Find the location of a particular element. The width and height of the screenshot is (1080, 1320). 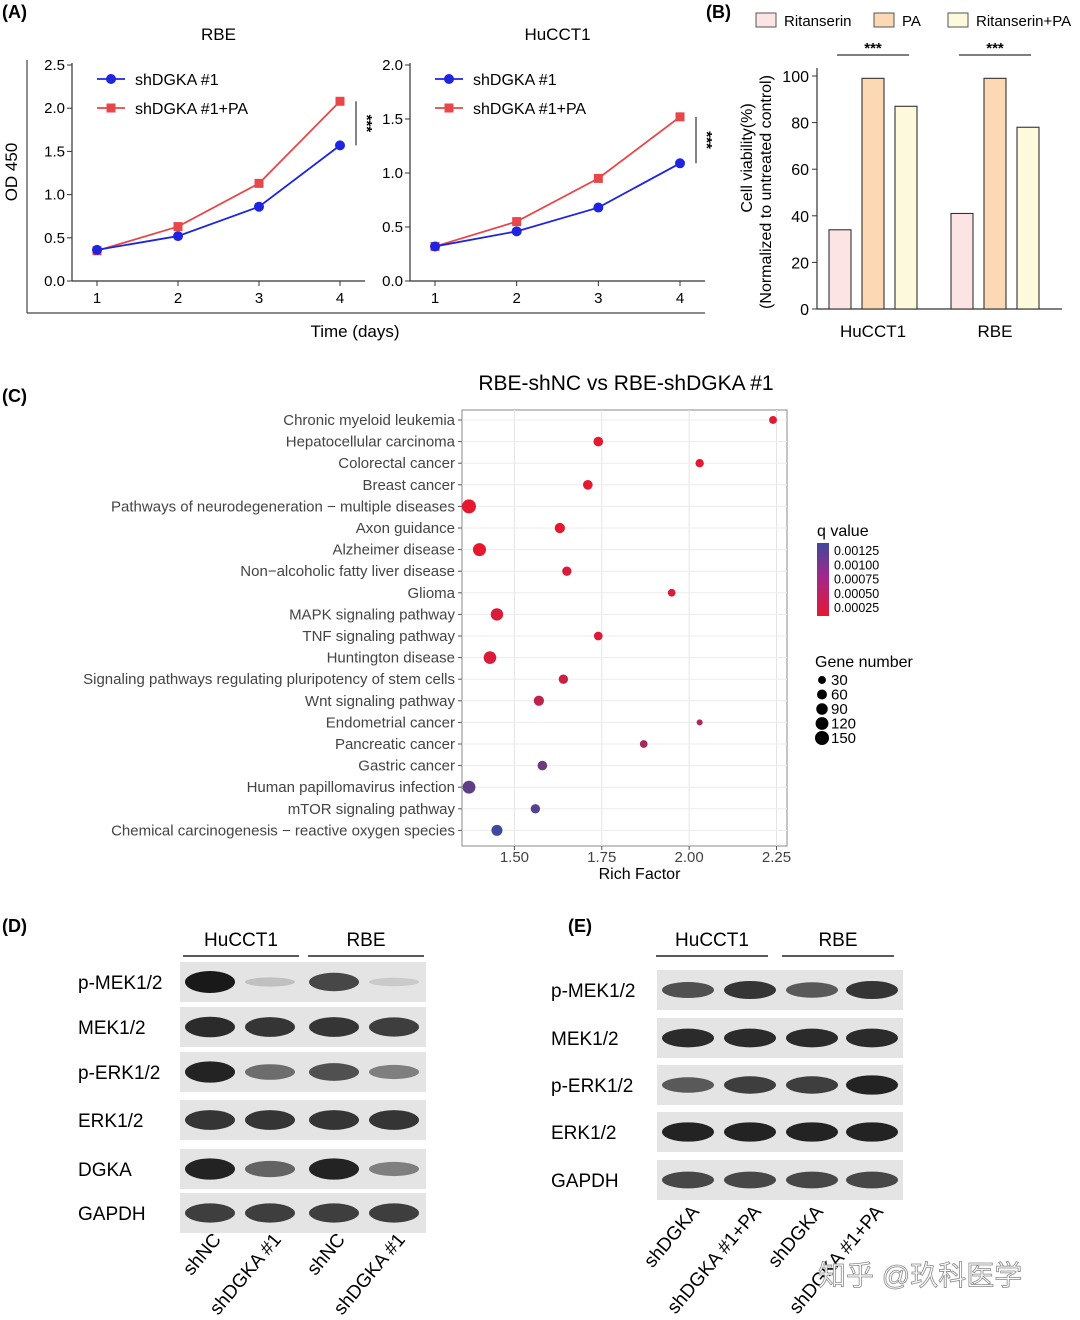

x-tick-label: RBE is located at coordinates (995, 331).